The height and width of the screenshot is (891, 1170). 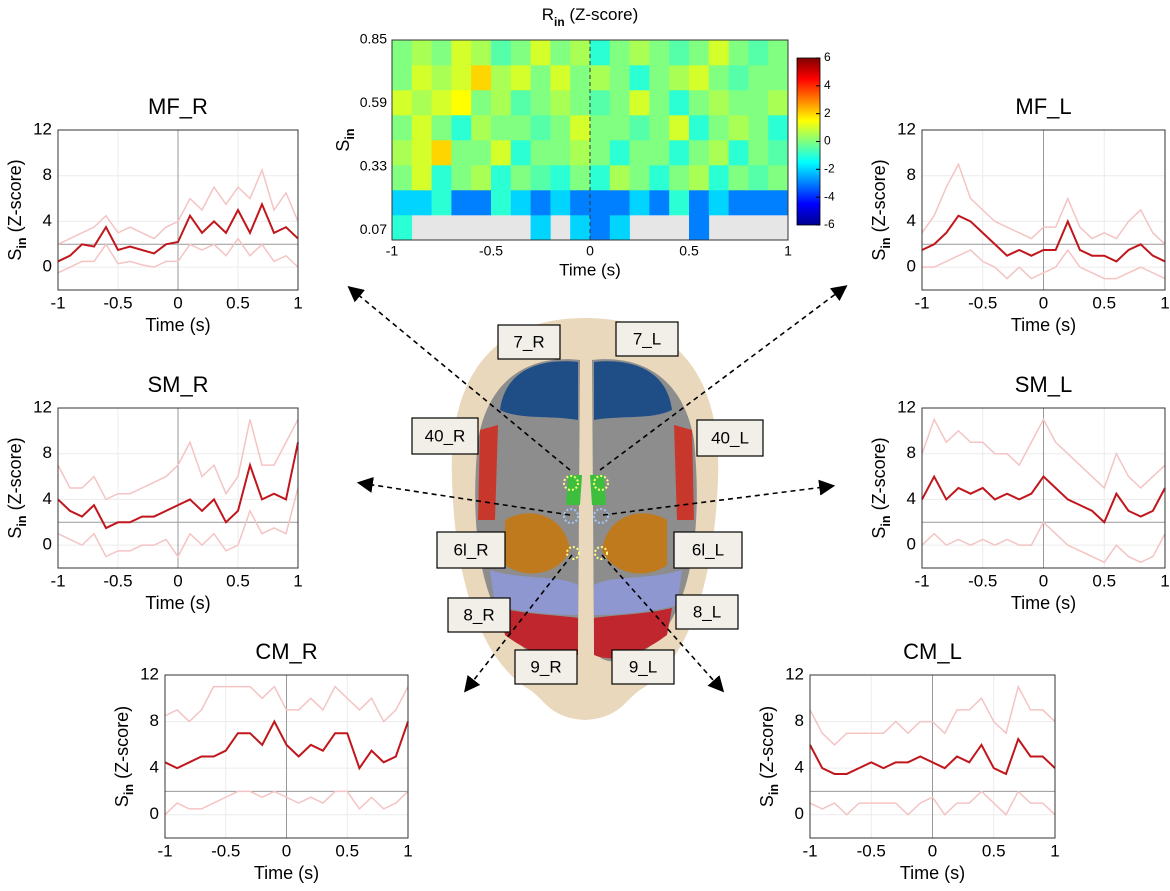 I want to click on x-tick-label: 0, so click(x=1043, y=580).